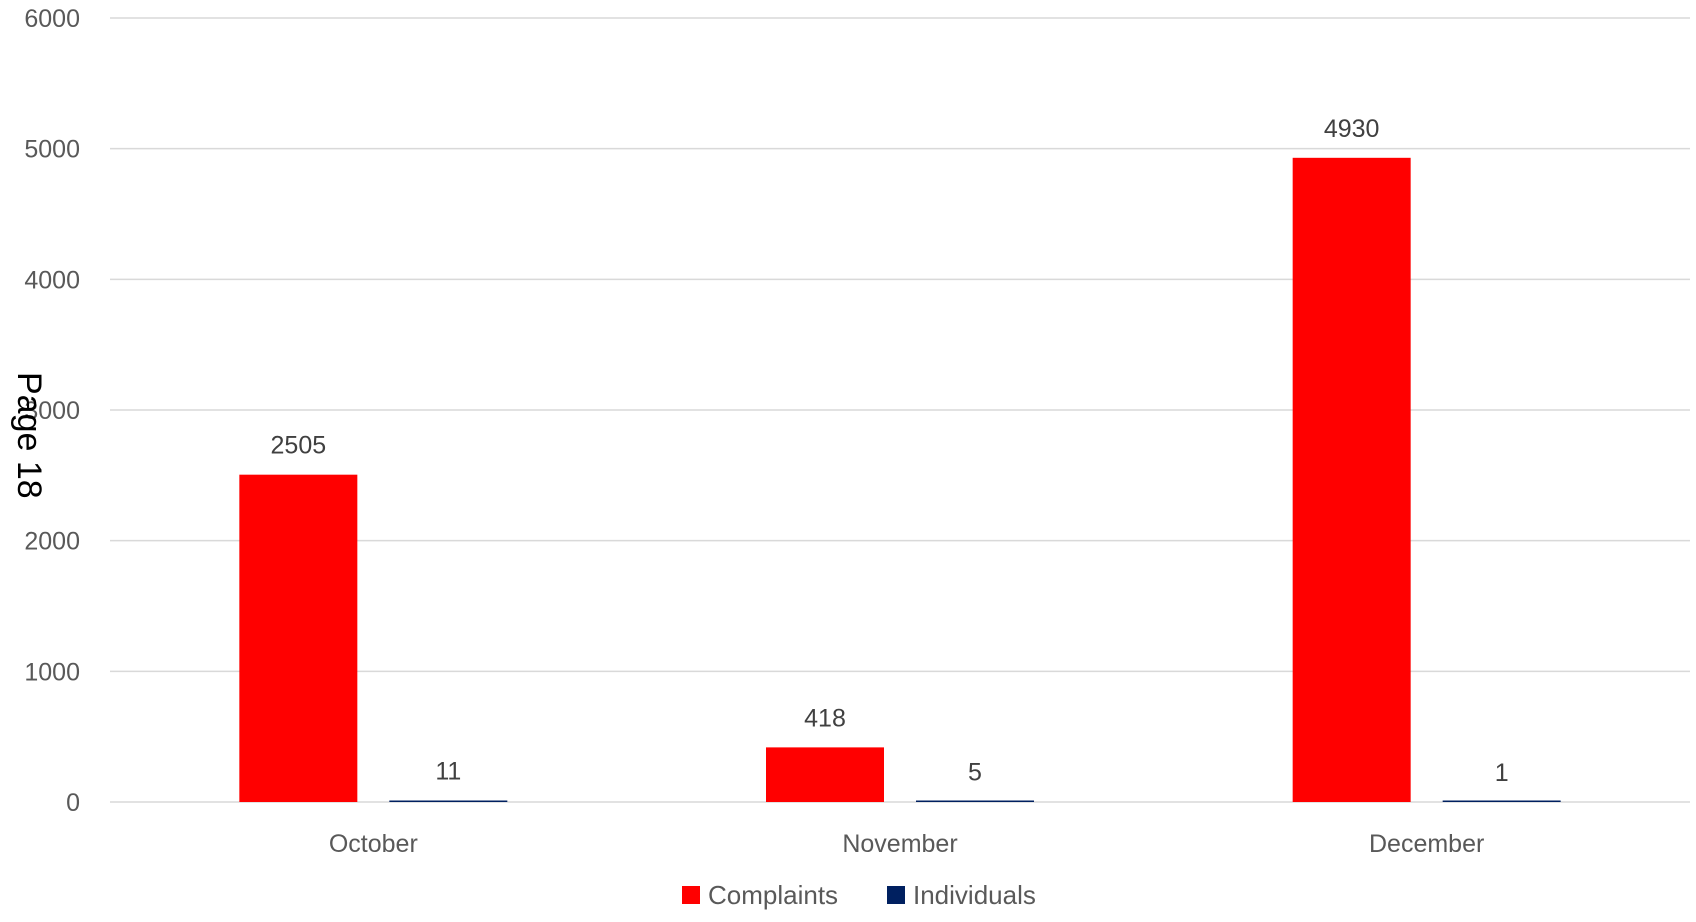 The height and width of the screenshot is (922, 1696). What do you see at coordinates (1502, 773) in the screenshot?
I see `data-label: 1` at bounding box center [1502, 773].